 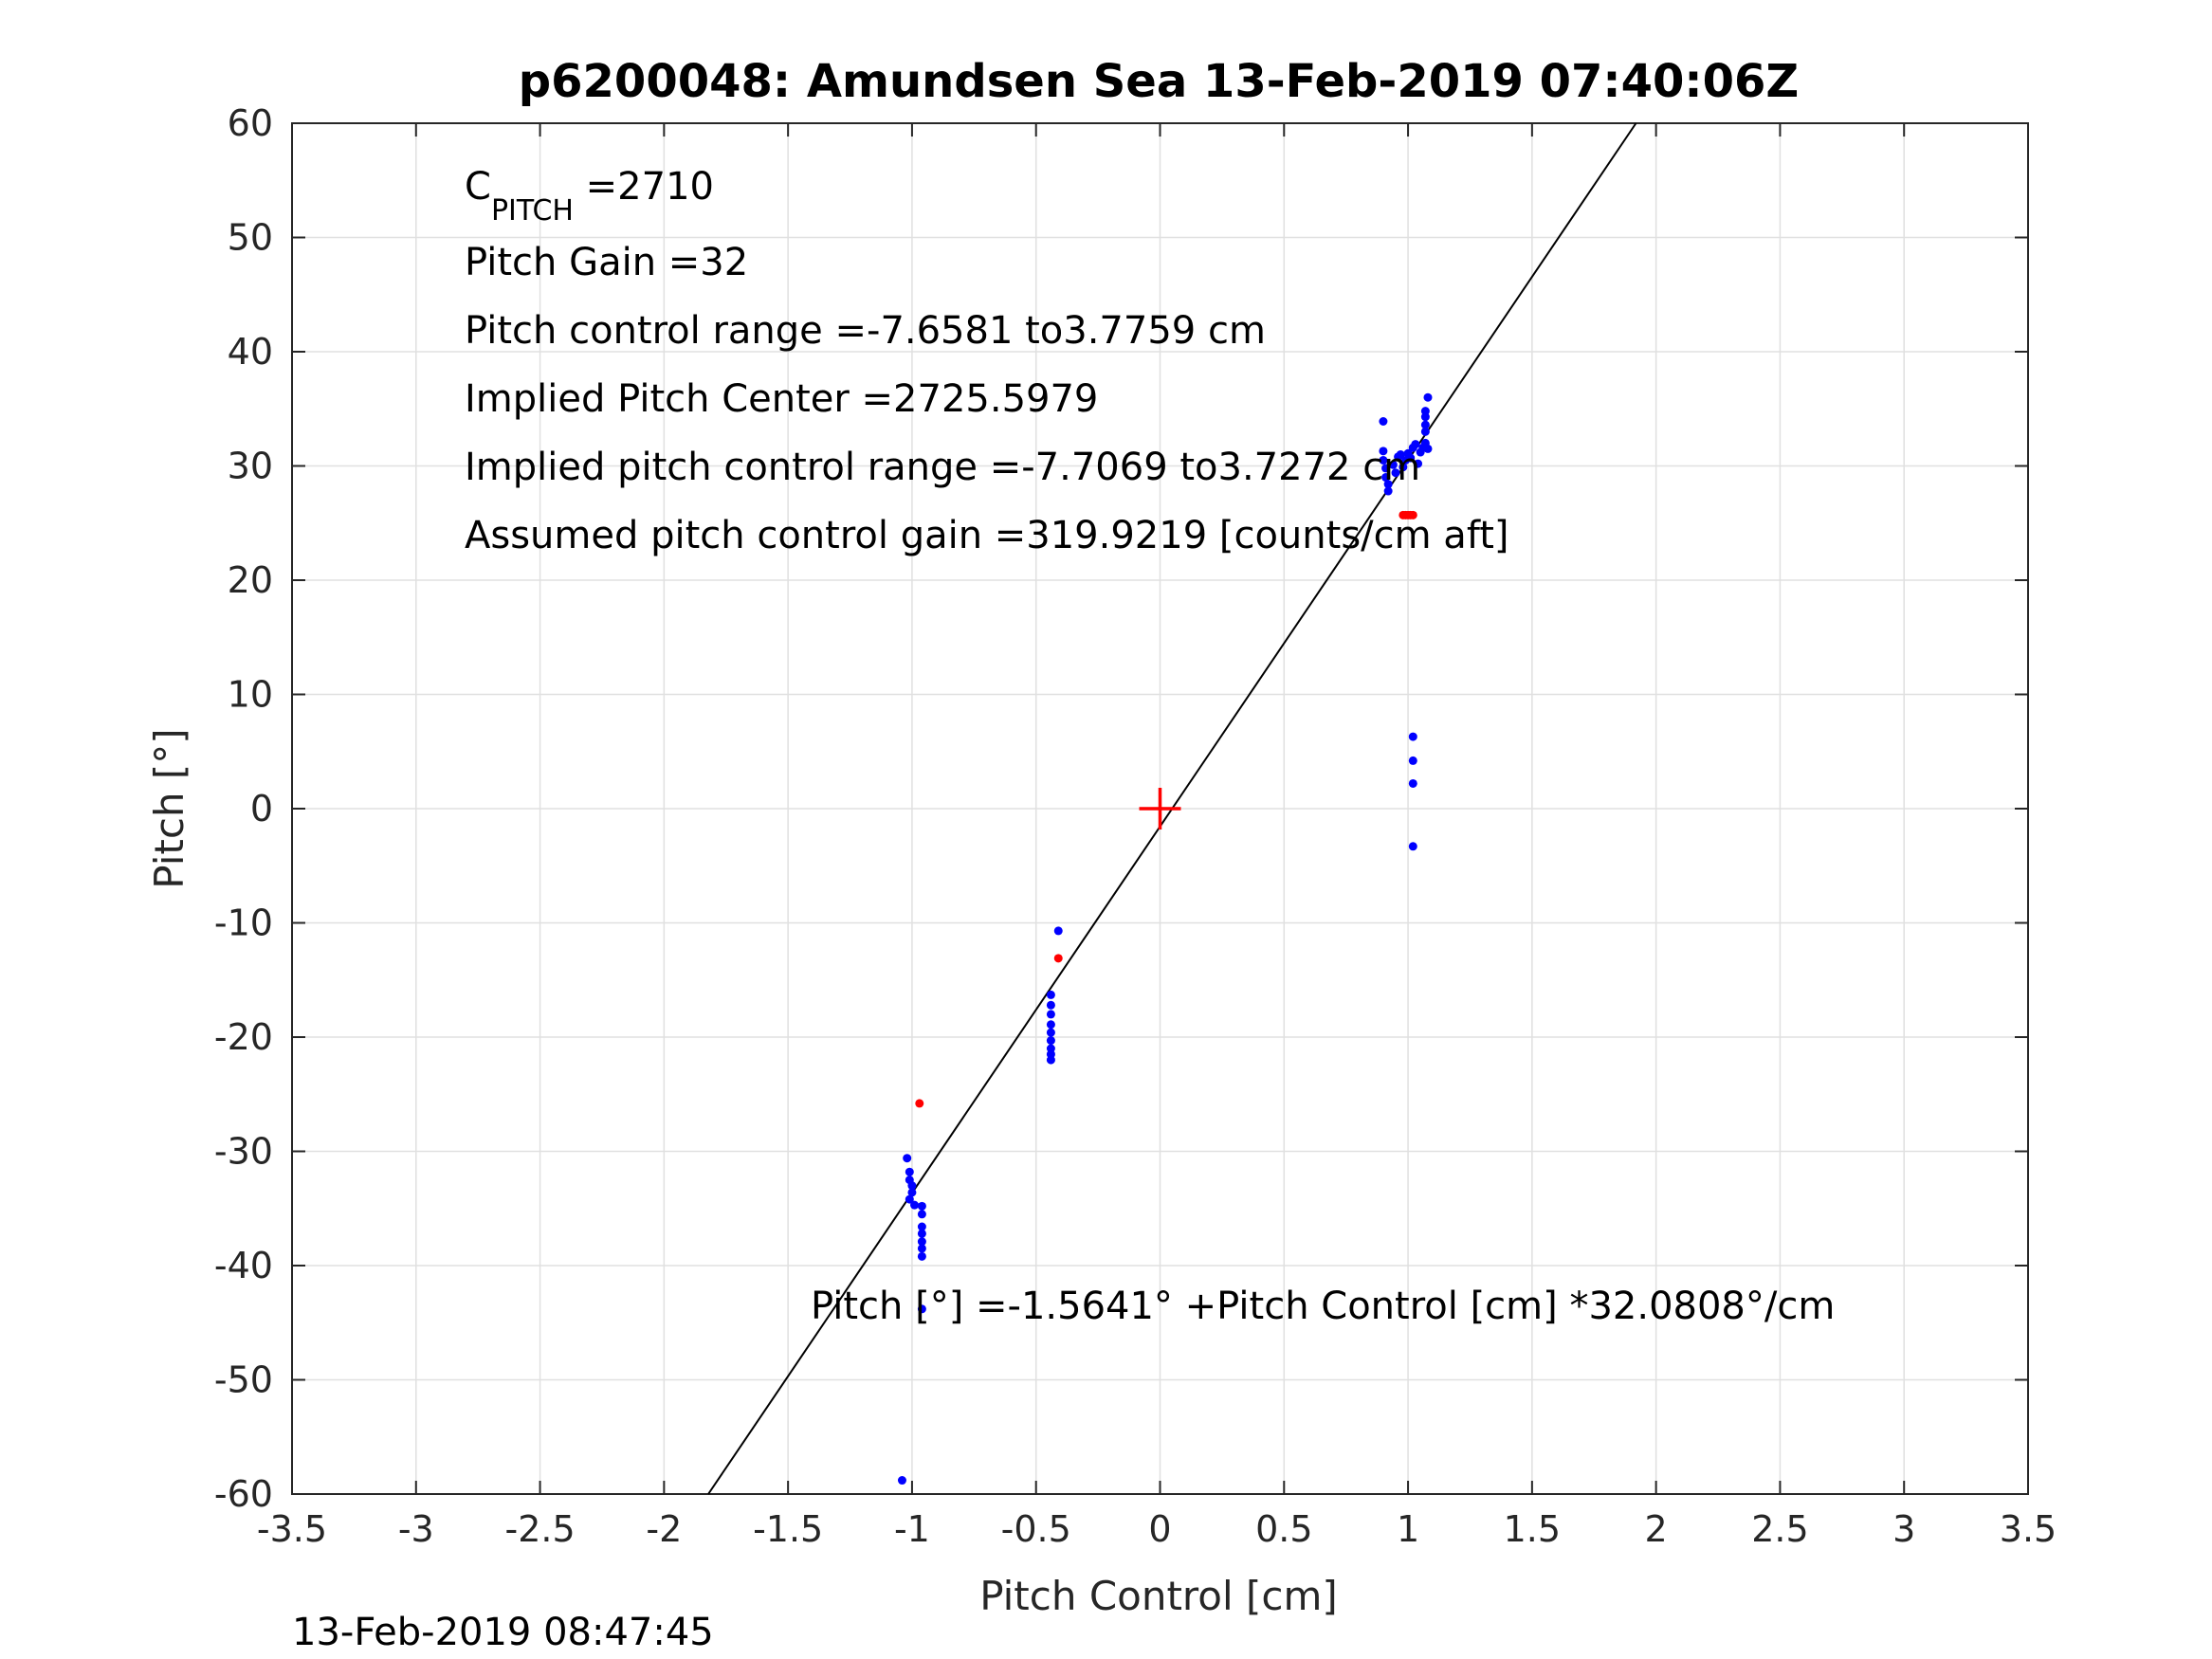 What do you see at coordinates (250, 466) in the screenshot?
I see `y-tick-label: 30` at bounding box center [250, 466].